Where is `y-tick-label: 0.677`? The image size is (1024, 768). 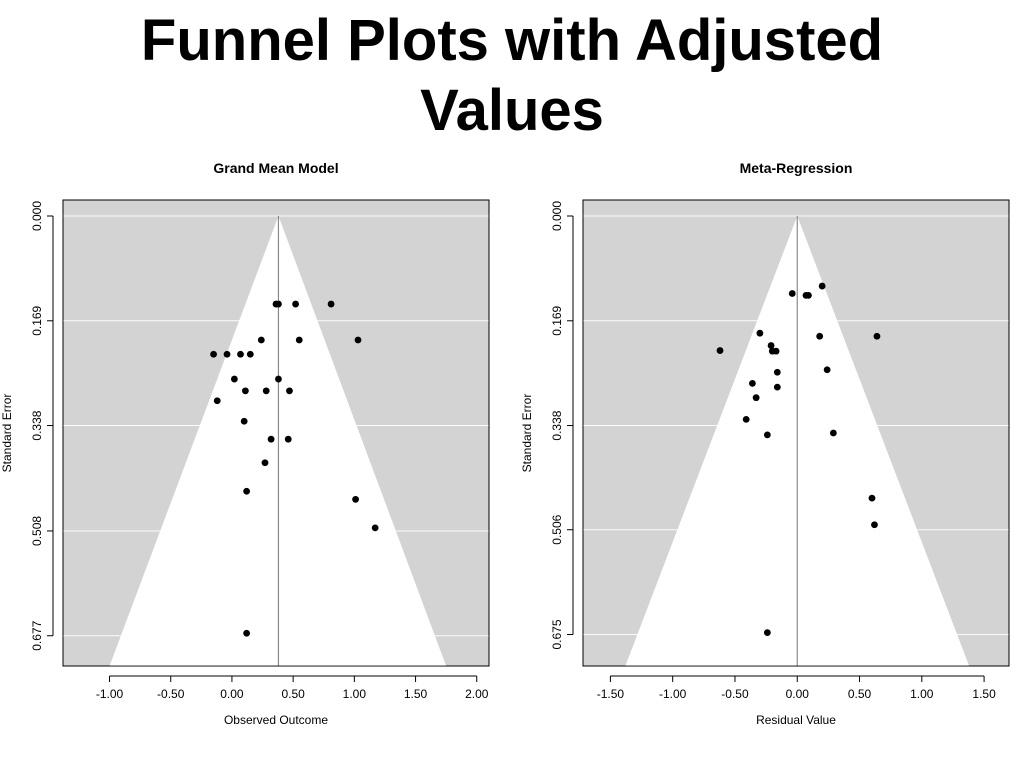
y-tick-label: 0.677 is located at coordinates (37, 635).